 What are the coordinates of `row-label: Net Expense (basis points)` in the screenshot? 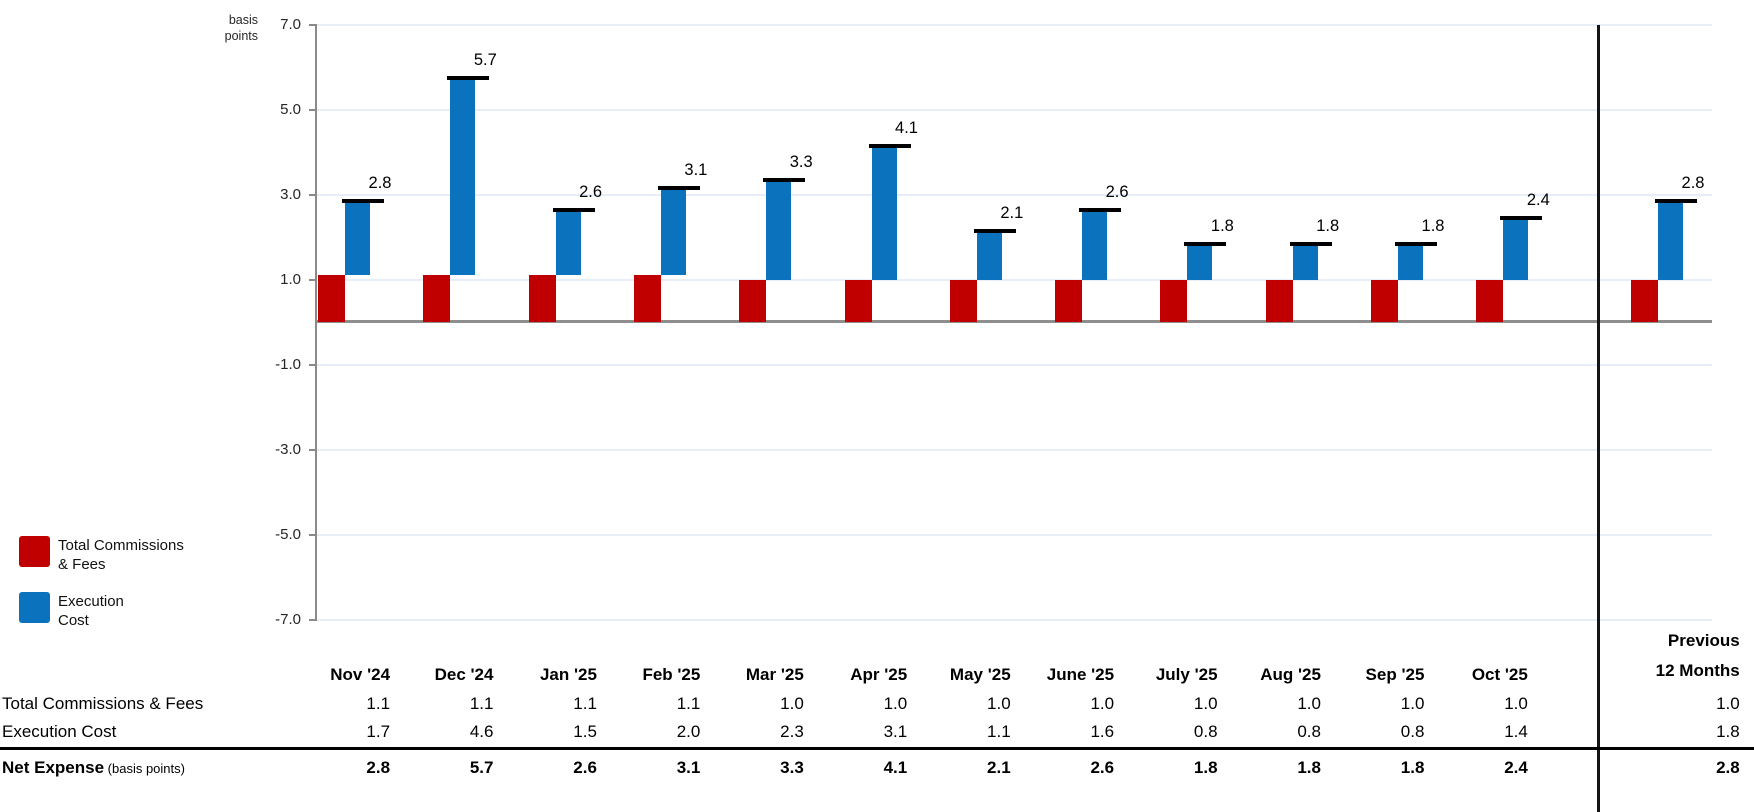 It's located at (143, 768).